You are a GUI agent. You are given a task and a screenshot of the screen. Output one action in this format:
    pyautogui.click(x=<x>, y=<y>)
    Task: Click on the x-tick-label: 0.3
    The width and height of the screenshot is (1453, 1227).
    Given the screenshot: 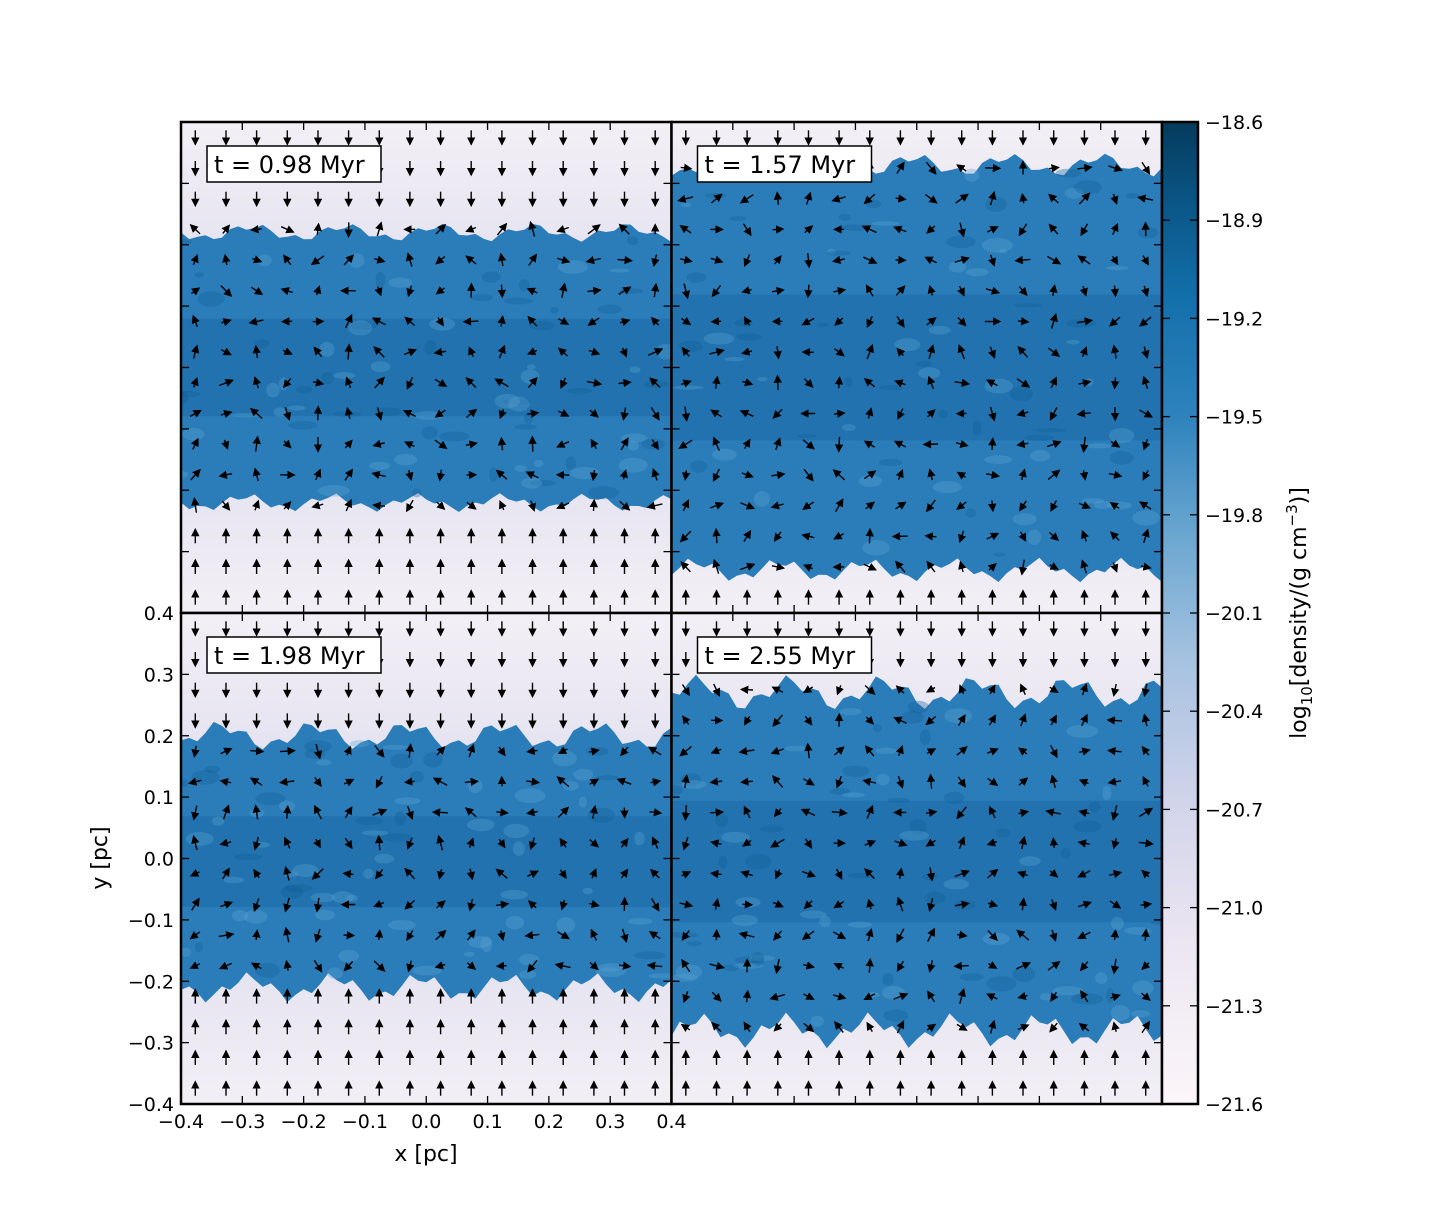 What is the action you would take?
    pyautogui.click(x=610, y=1122)
    